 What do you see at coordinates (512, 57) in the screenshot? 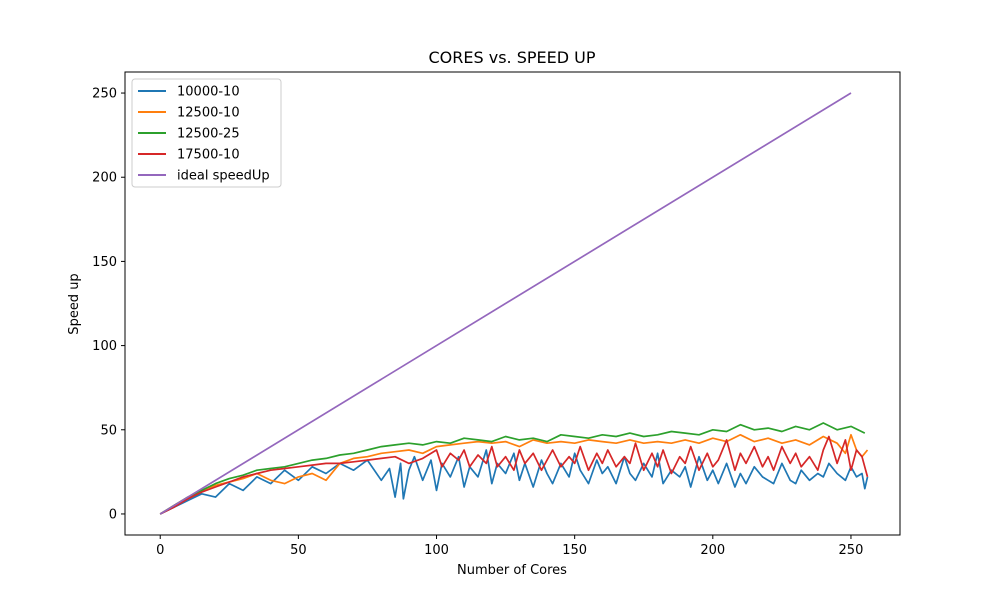
I see `chart-title: CORES vs. SPEED UP` at bounding box center [512, 57].